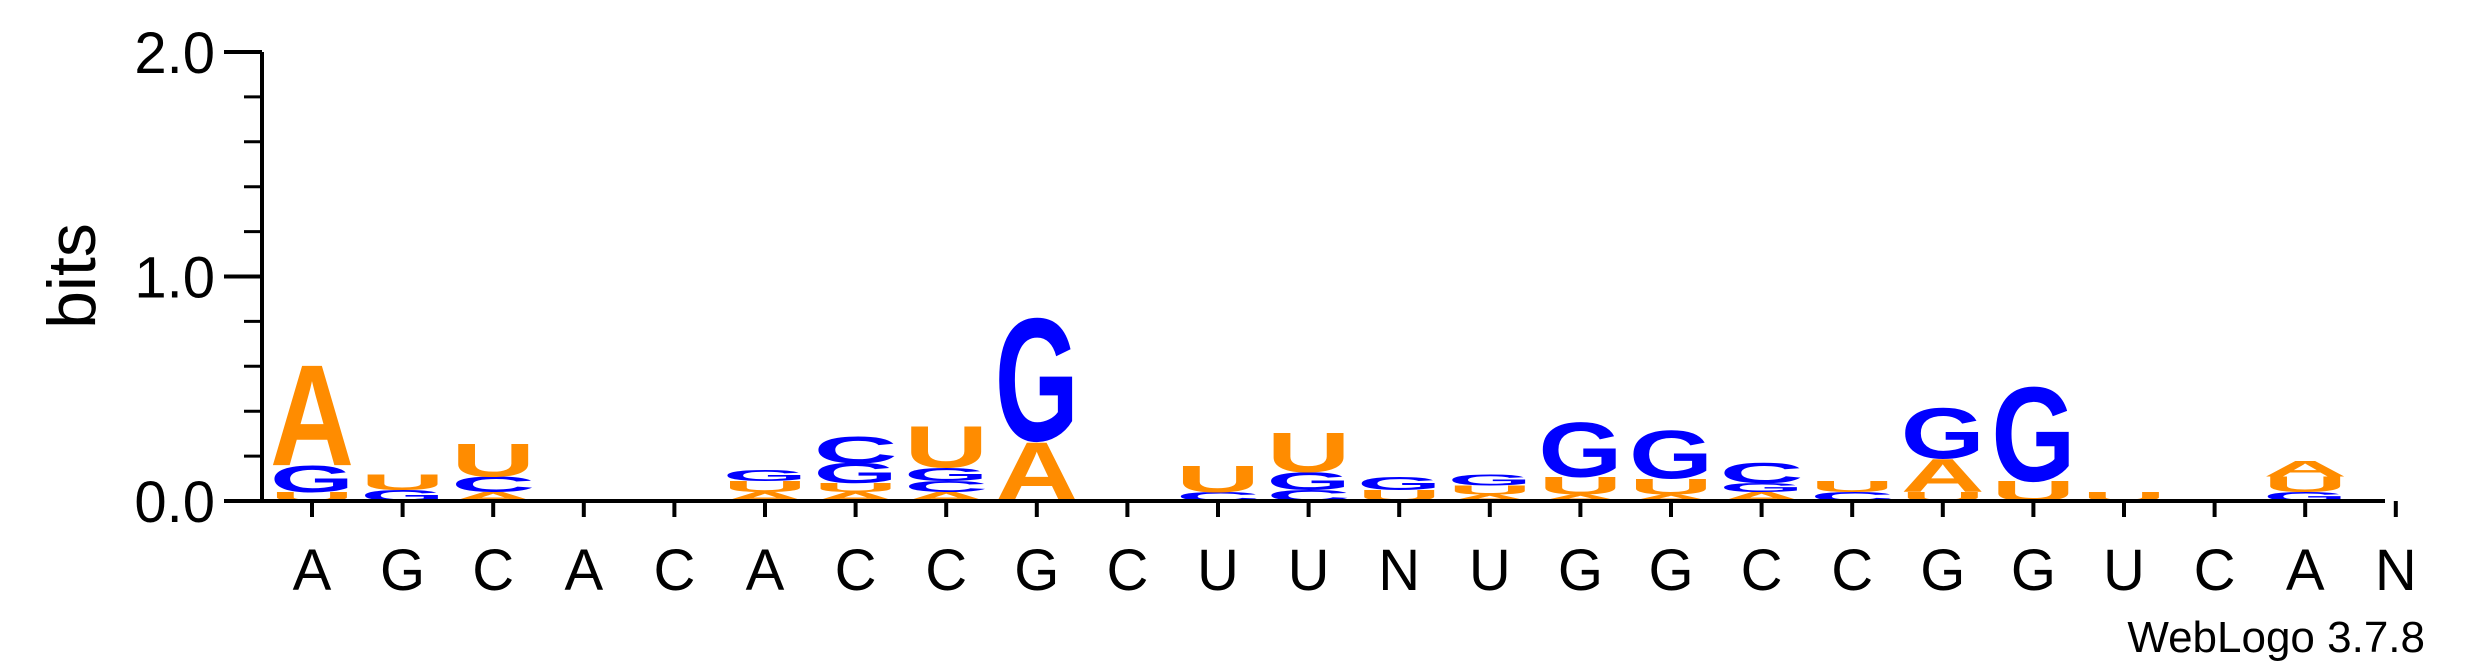 Image resolution: width=2475 pixels, height=667 pixels. Describe the element at coordinates (2276, 637) in the screenshot. I see `weblogo-credit: WebLogo 3.7.8` at that location.